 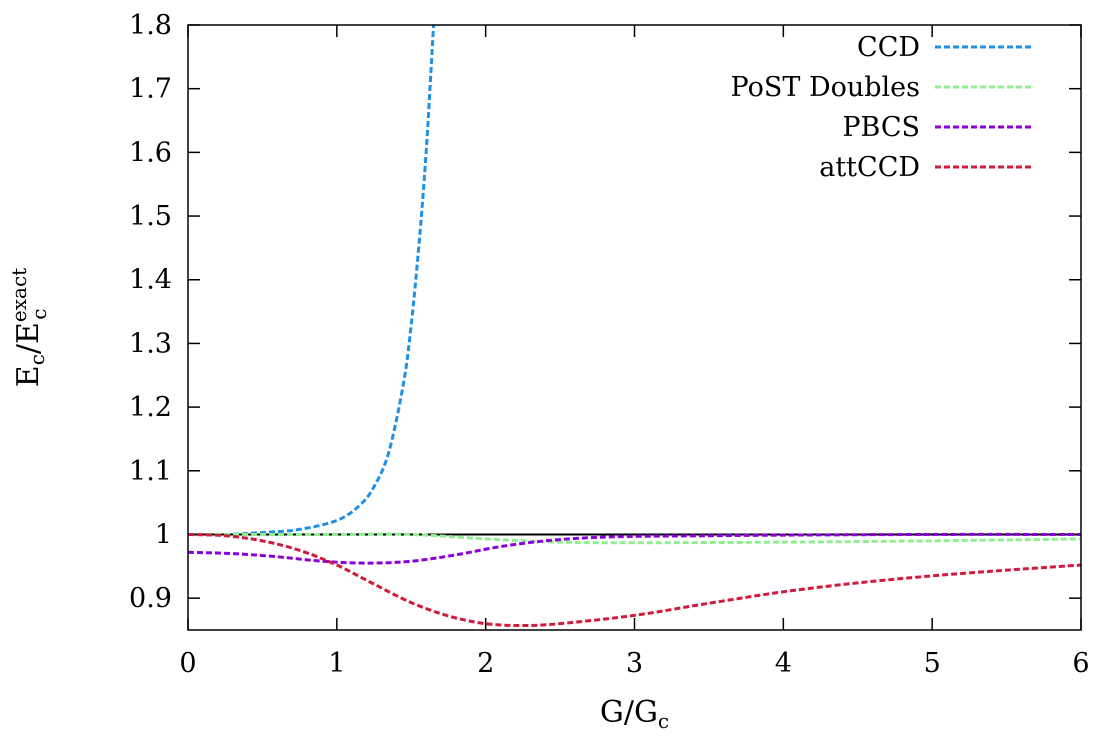 What do you see at coordinates (888, 47) in the screenshot?
I see `legend-label: CCD` at bounding box center [888, 47].